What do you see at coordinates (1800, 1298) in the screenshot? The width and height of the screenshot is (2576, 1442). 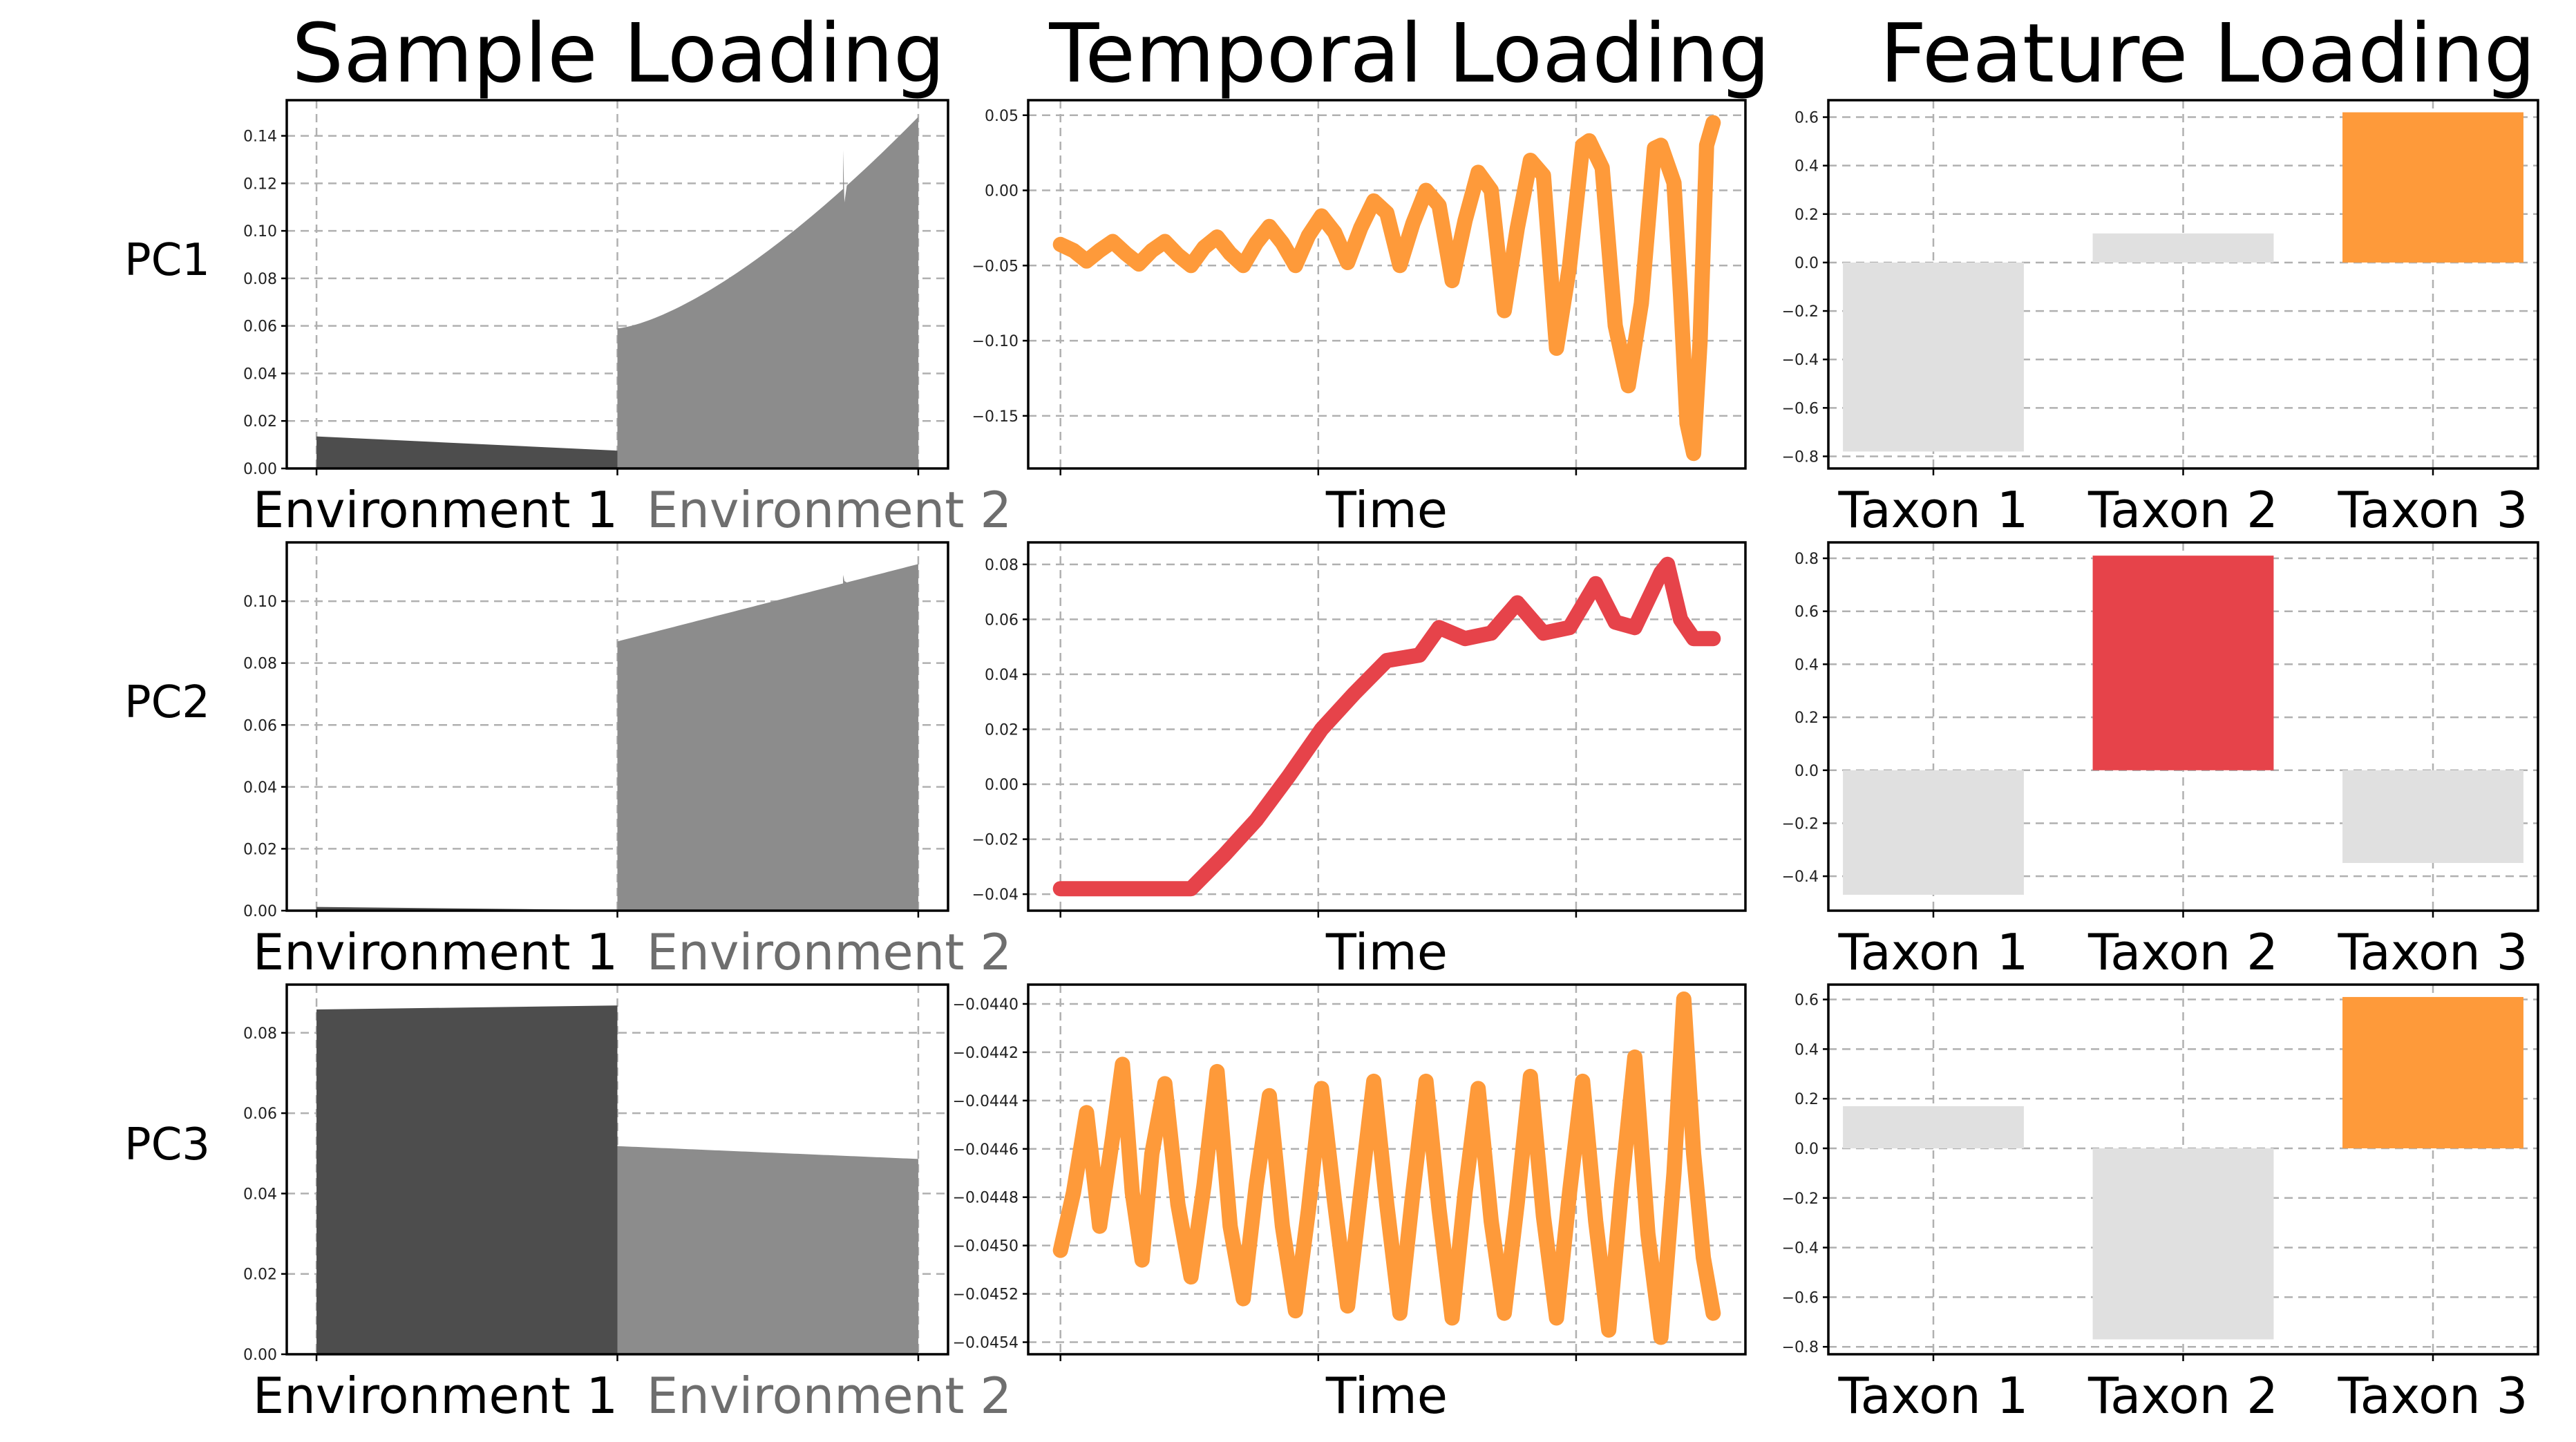 I see `y-tick-label: −0.6` at bounding box center [1800, 1298].